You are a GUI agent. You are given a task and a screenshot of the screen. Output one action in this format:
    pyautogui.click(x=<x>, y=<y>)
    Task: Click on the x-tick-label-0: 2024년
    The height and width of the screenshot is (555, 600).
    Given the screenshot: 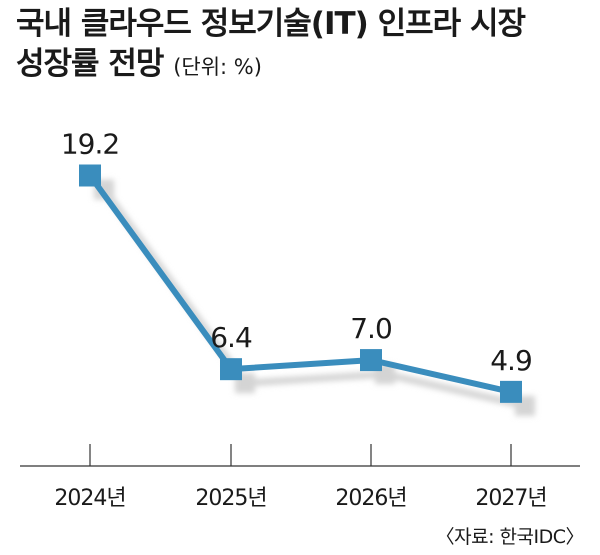 What is the action you would take?
    pyautogui.click(x=89, y=498)
    